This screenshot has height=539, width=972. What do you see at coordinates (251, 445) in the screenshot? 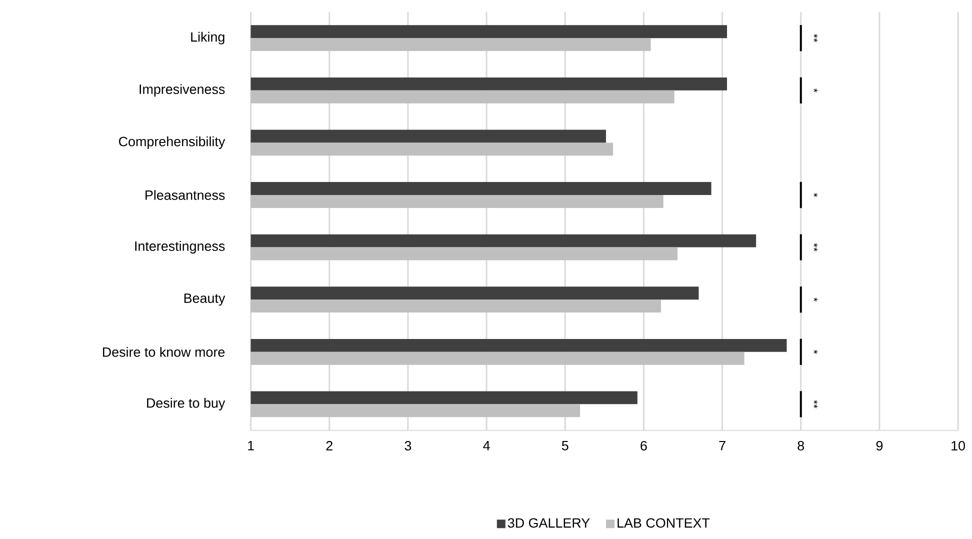
I see `x-tick-label: 1` at bounding box center [251, 445].